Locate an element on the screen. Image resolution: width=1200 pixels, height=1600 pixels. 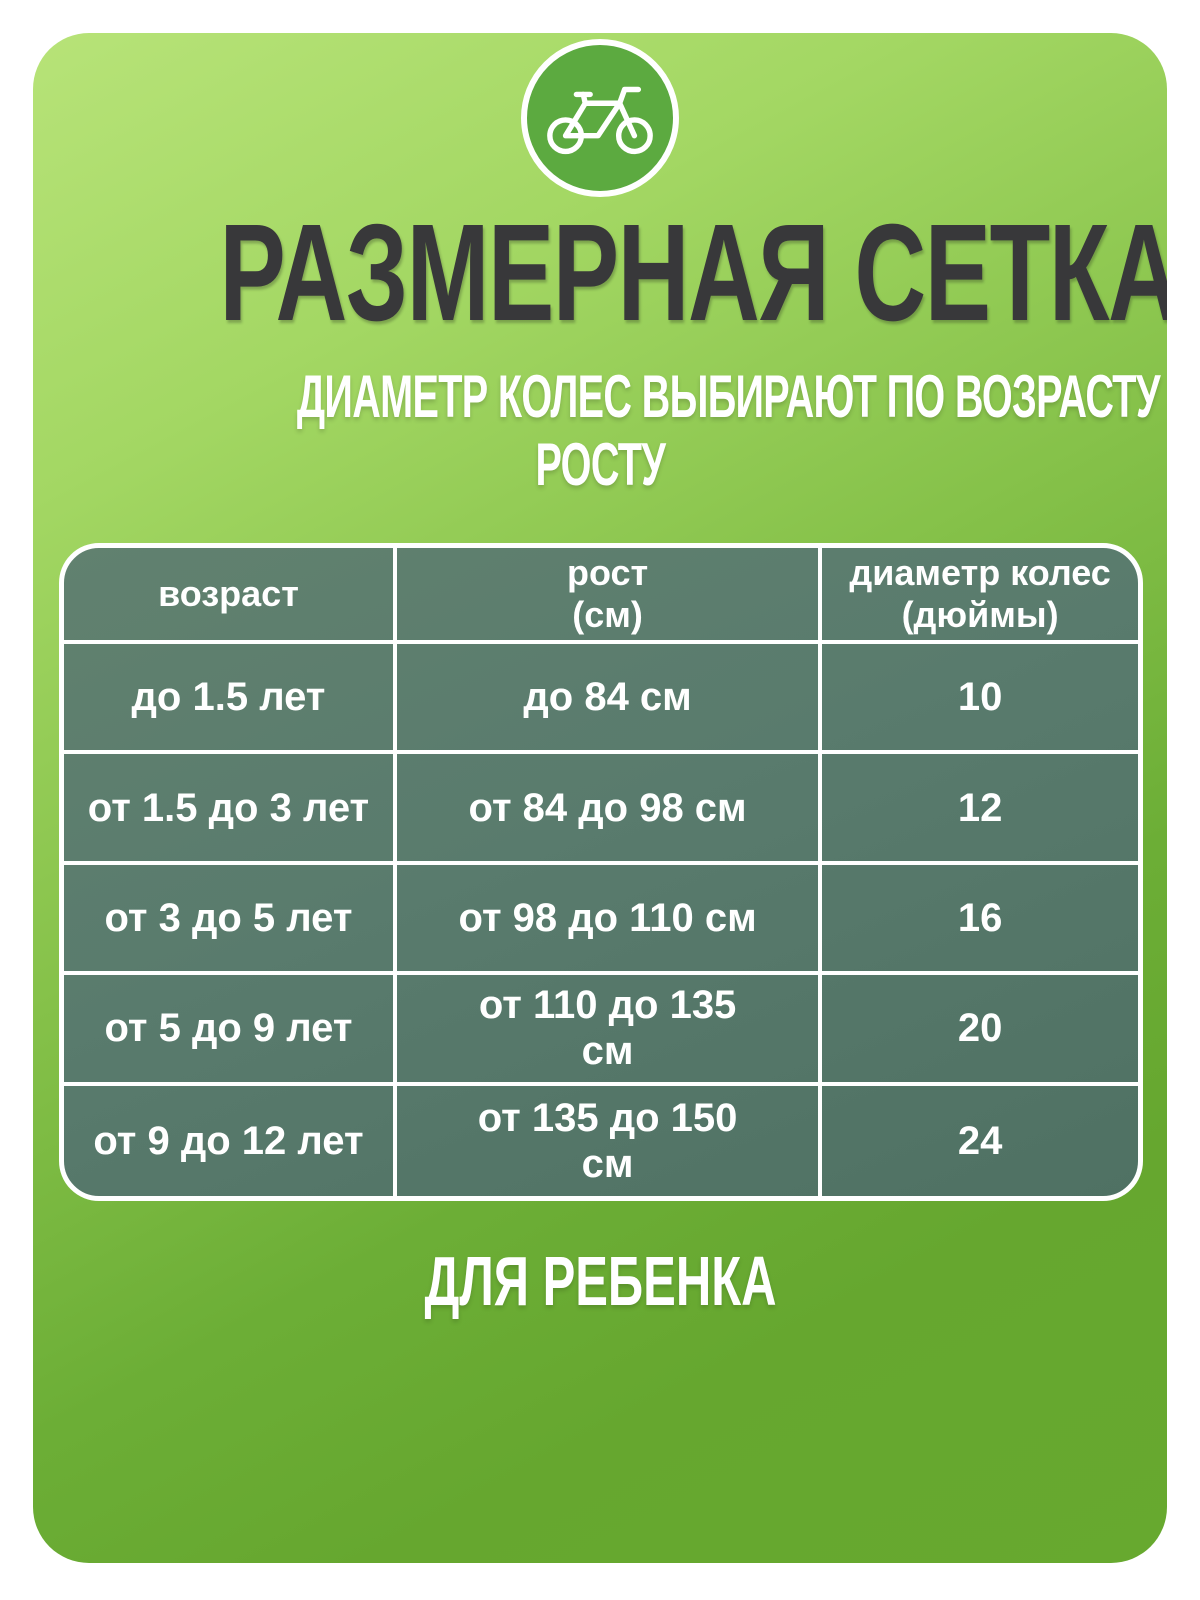
header-diameter-label: диаметр колес is located at coordinates (980, 572).